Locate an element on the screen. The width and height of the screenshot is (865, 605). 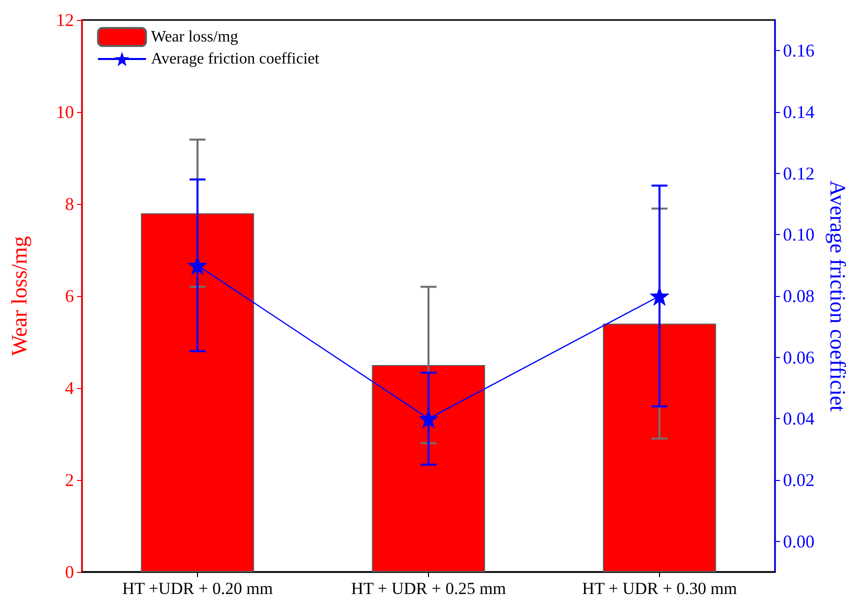
y2-tick-label: 0.08 is located at coordinates (798, 296).